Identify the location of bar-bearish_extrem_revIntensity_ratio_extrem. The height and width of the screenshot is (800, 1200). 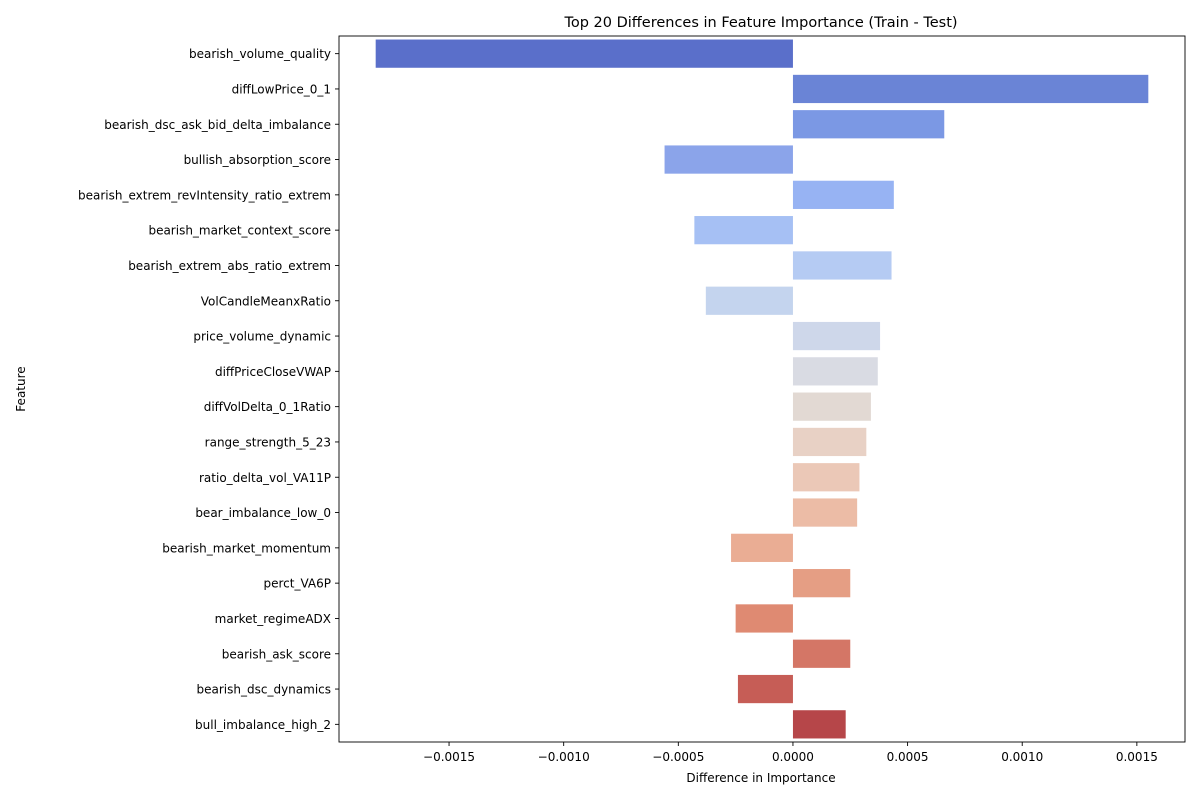
(843, 194).